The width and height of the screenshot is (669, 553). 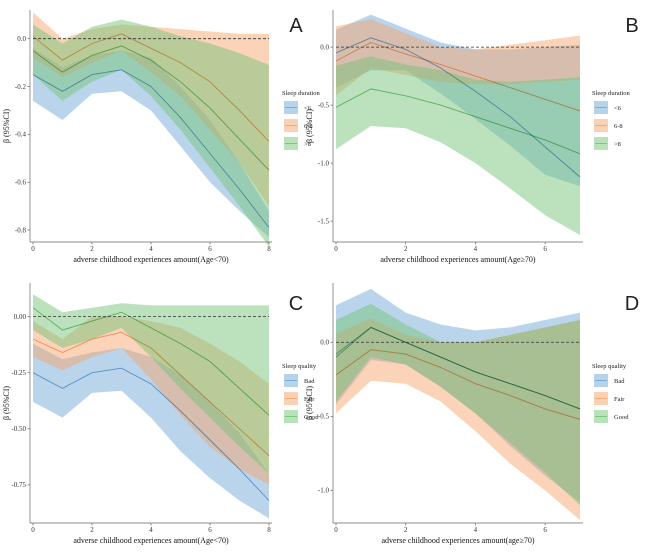 I want to click on y-tick-label: -0.50, so click(x=18, y=429).